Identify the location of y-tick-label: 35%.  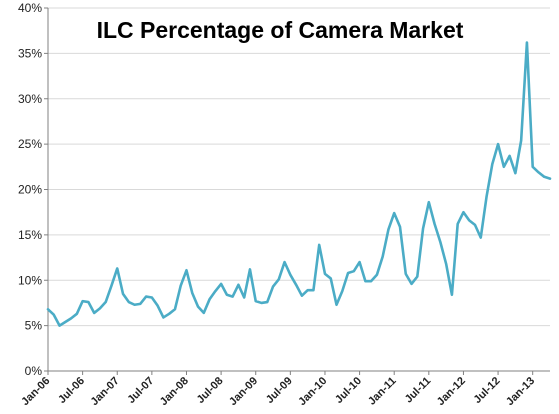
(30, 53).